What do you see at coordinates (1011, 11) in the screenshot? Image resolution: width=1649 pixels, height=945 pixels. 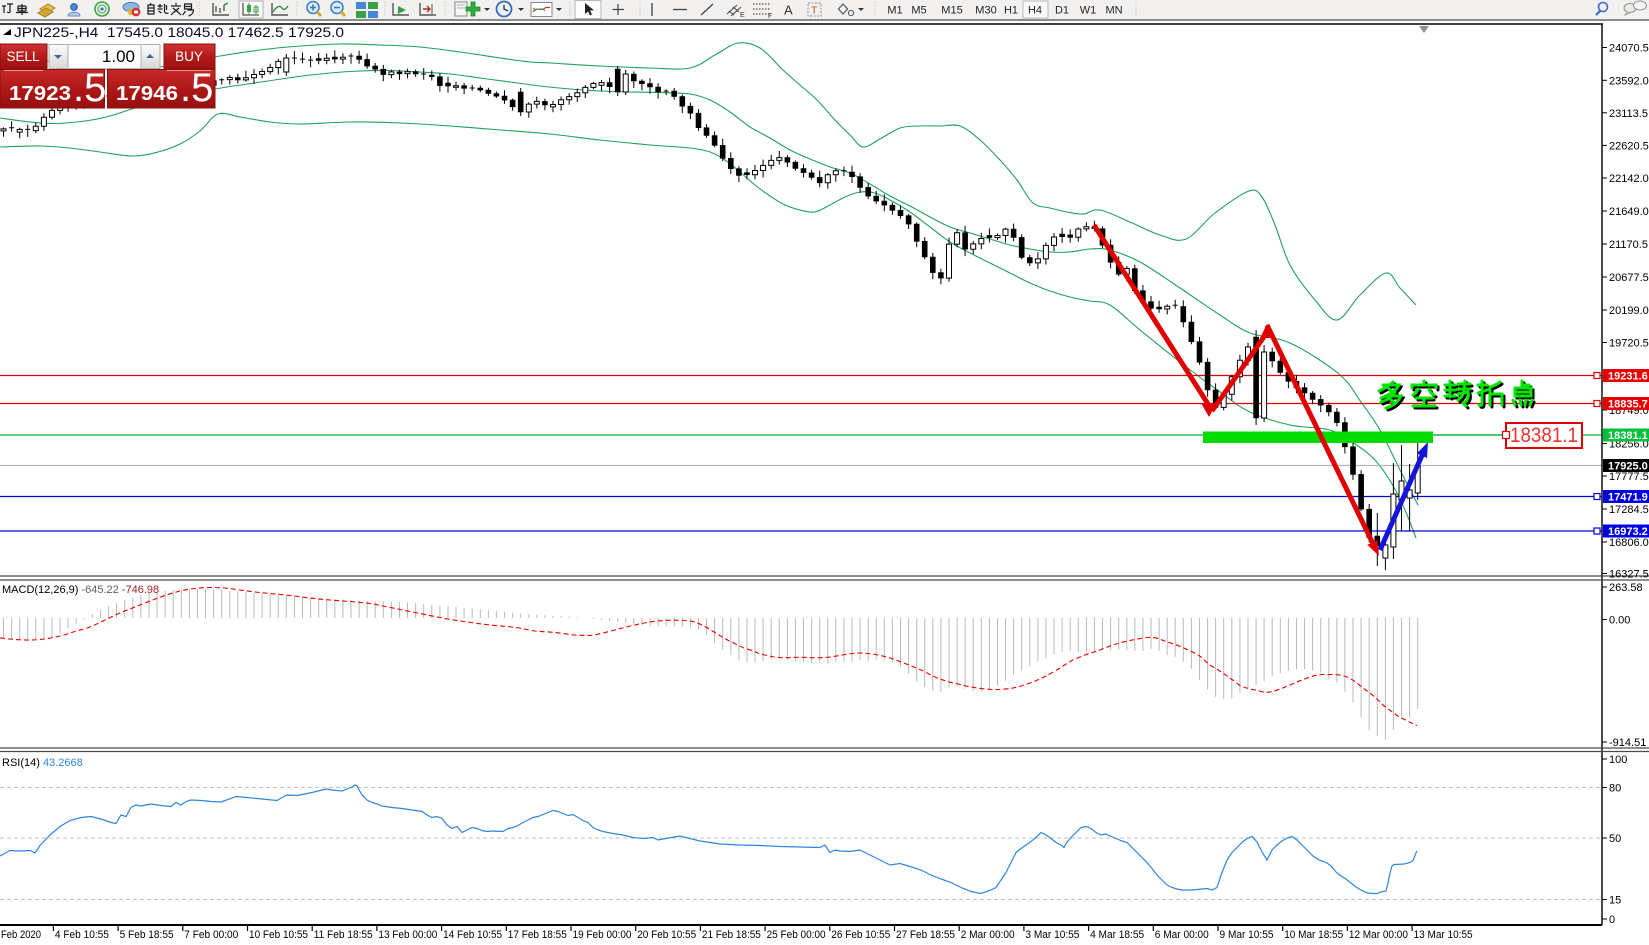 I see `svg-text: H1` at bounding box center [1011, 11].